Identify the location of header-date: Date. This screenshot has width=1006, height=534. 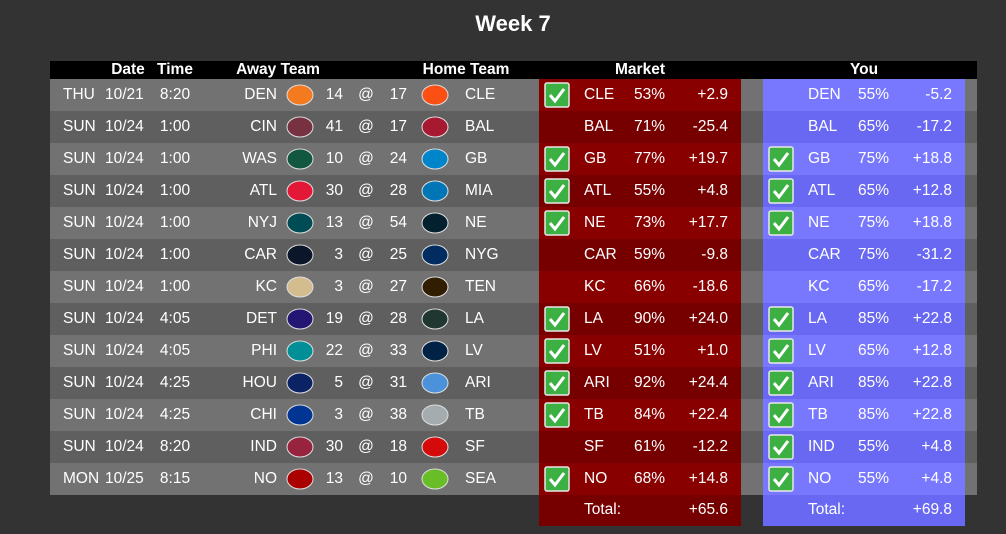
(128, 69).